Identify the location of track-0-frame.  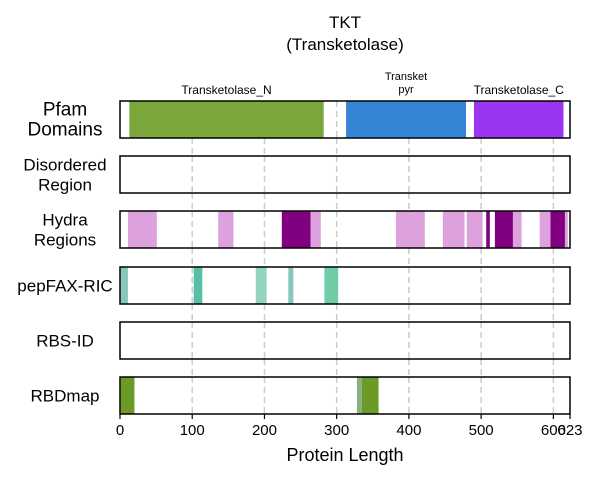
(345, 119).